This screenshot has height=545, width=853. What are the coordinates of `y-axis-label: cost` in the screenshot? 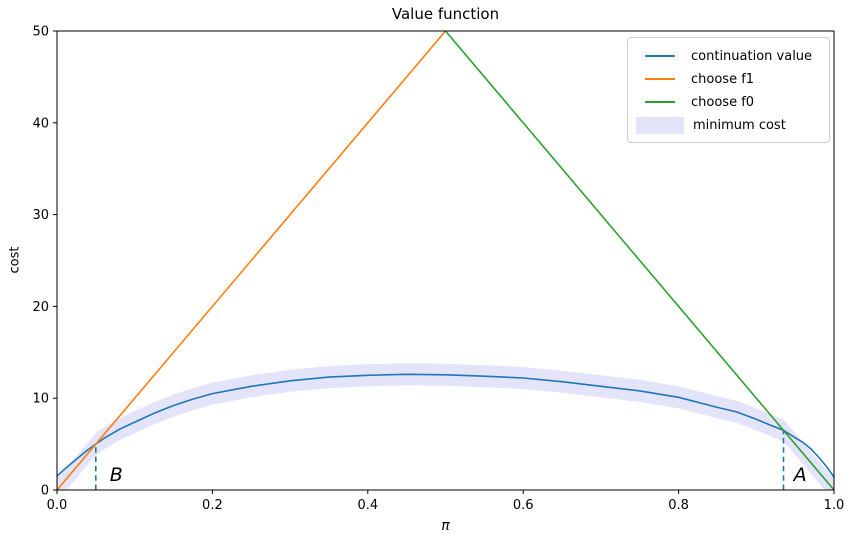 It's located at (15, 260).